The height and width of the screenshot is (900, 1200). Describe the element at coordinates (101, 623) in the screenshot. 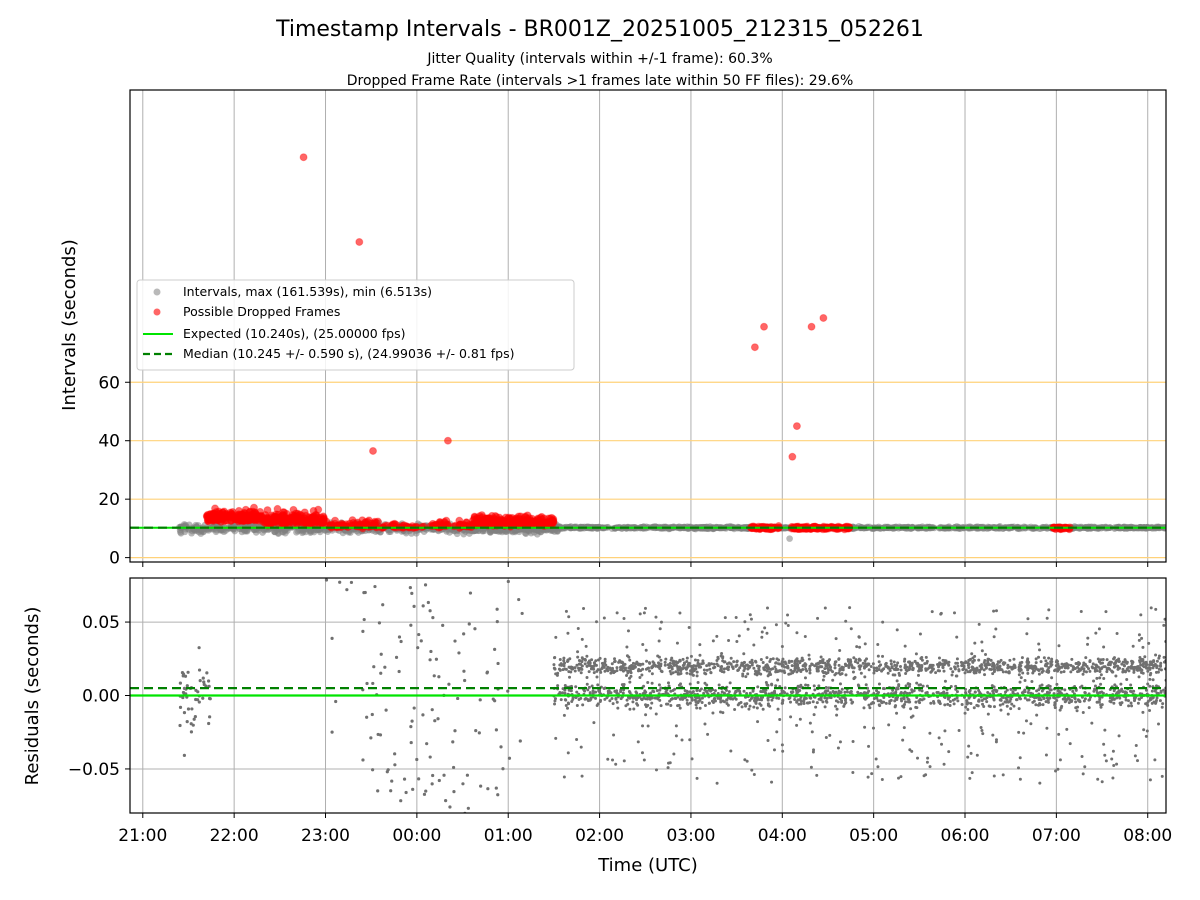

I see `bottom-y-tick-label: 0.05` at that location.